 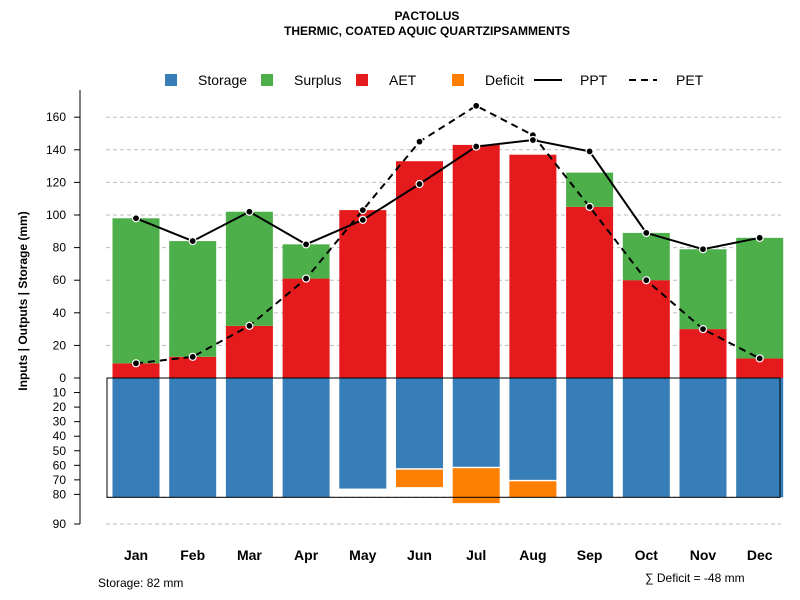 I want to click on x-tick-label: Nov, so click(x=703, y=555).